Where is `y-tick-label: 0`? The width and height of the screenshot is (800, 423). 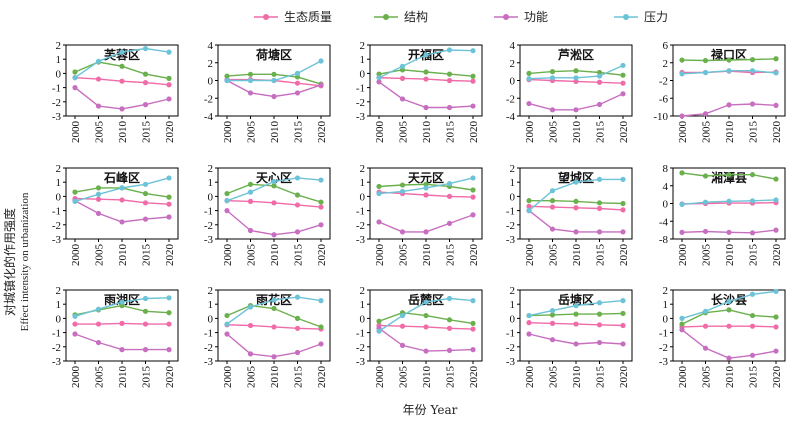
y-tick-label: 0 is located at coordinates (513, 197).